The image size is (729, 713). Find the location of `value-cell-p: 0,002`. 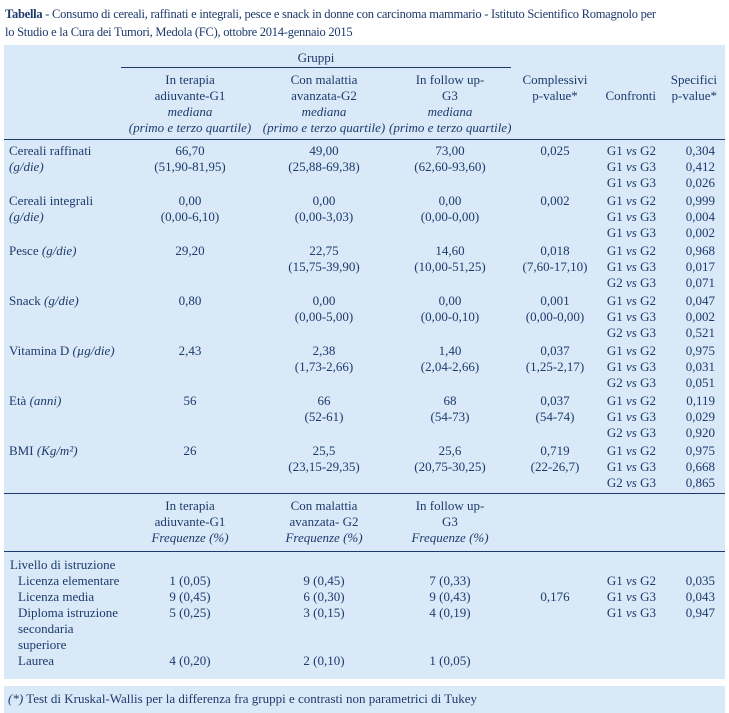

value-cell-p: 0,002 is located at coordinates (555, 218).